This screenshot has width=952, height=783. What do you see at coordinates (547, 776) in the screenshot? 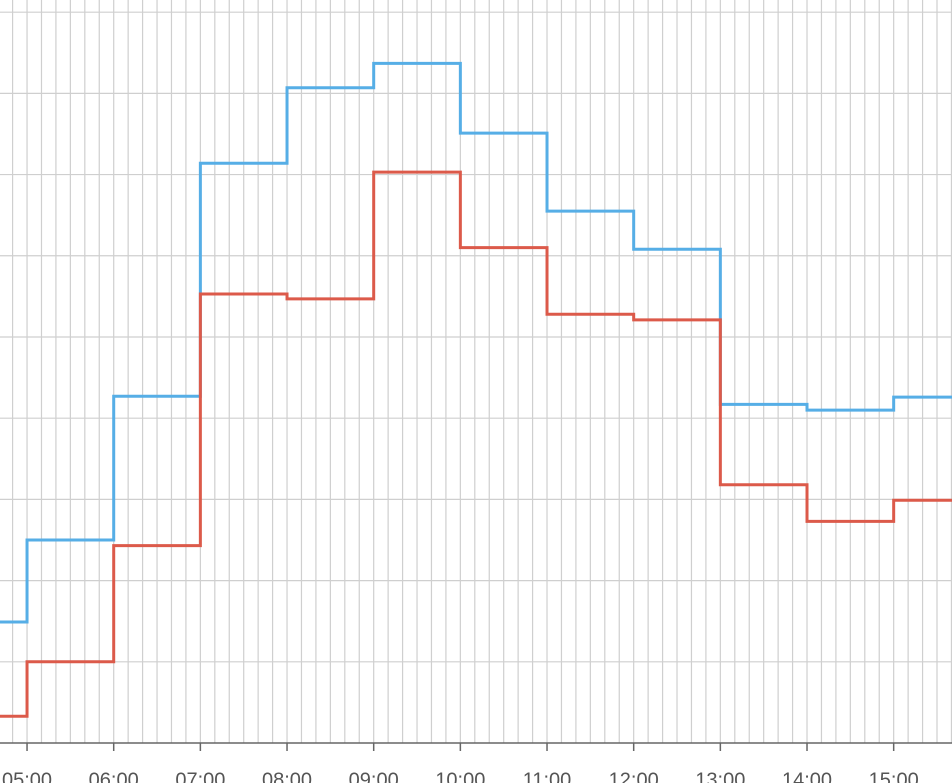
I see `x-tick-label: 11:00` at bounding box center [547, 776].